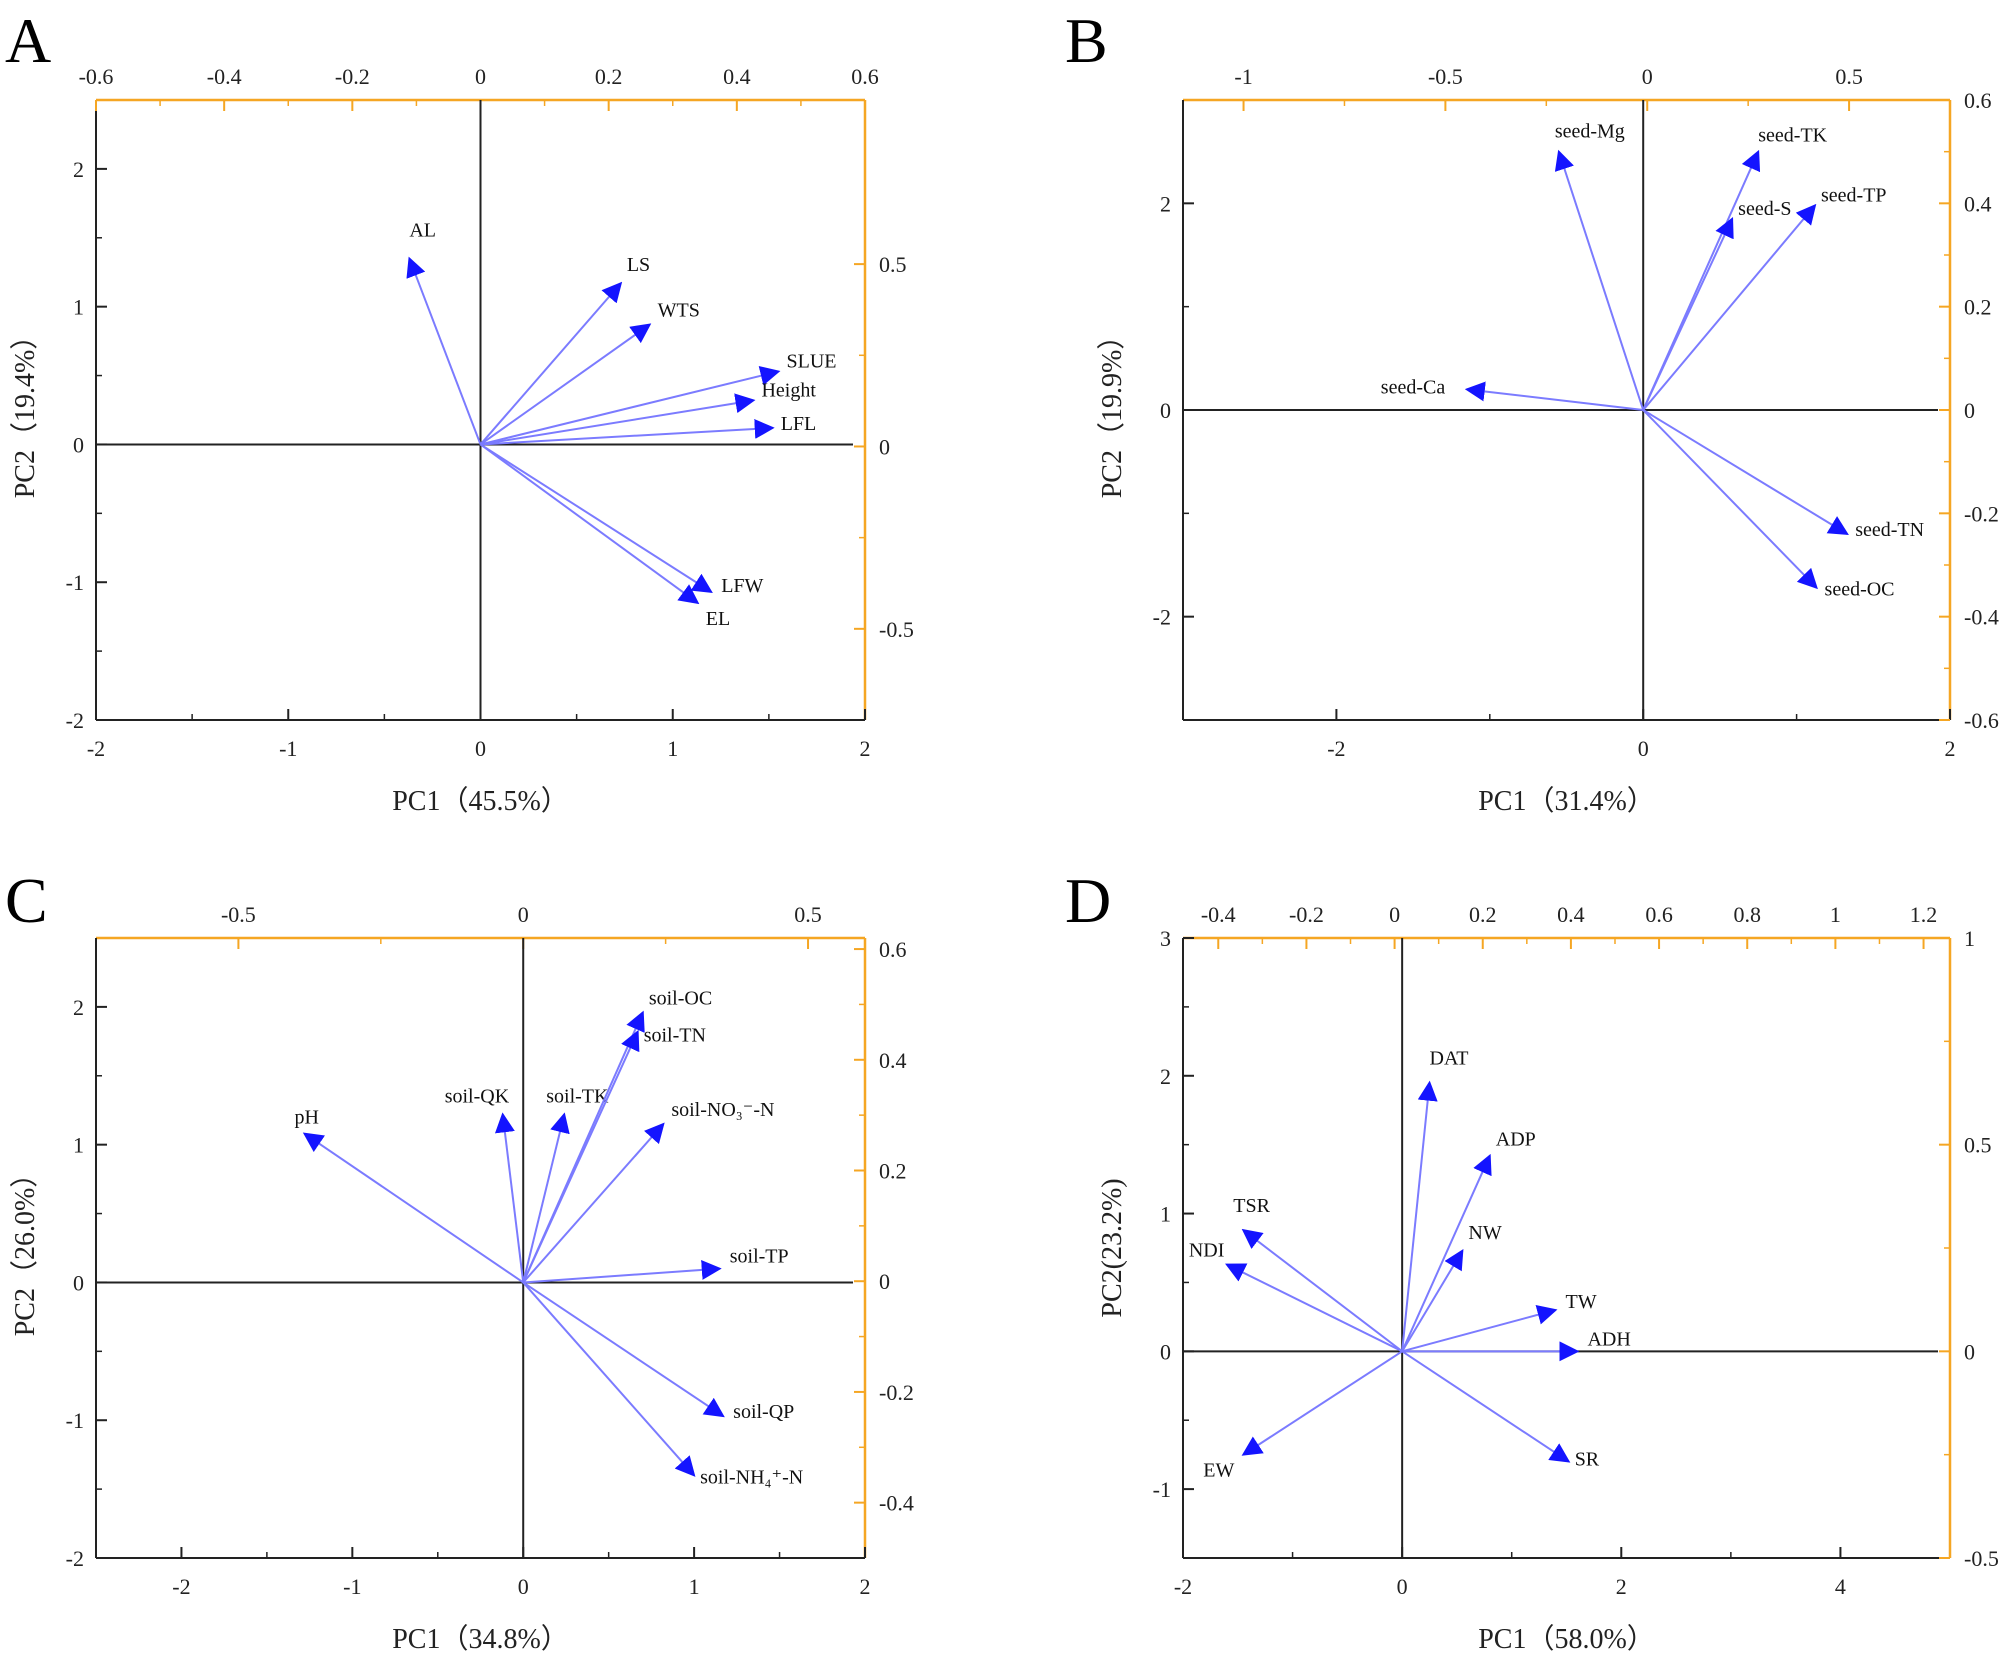  Describe the element at coordinates (1306, 914) in the screenshot. I see `x2-tick-label: -0.2` at that location.